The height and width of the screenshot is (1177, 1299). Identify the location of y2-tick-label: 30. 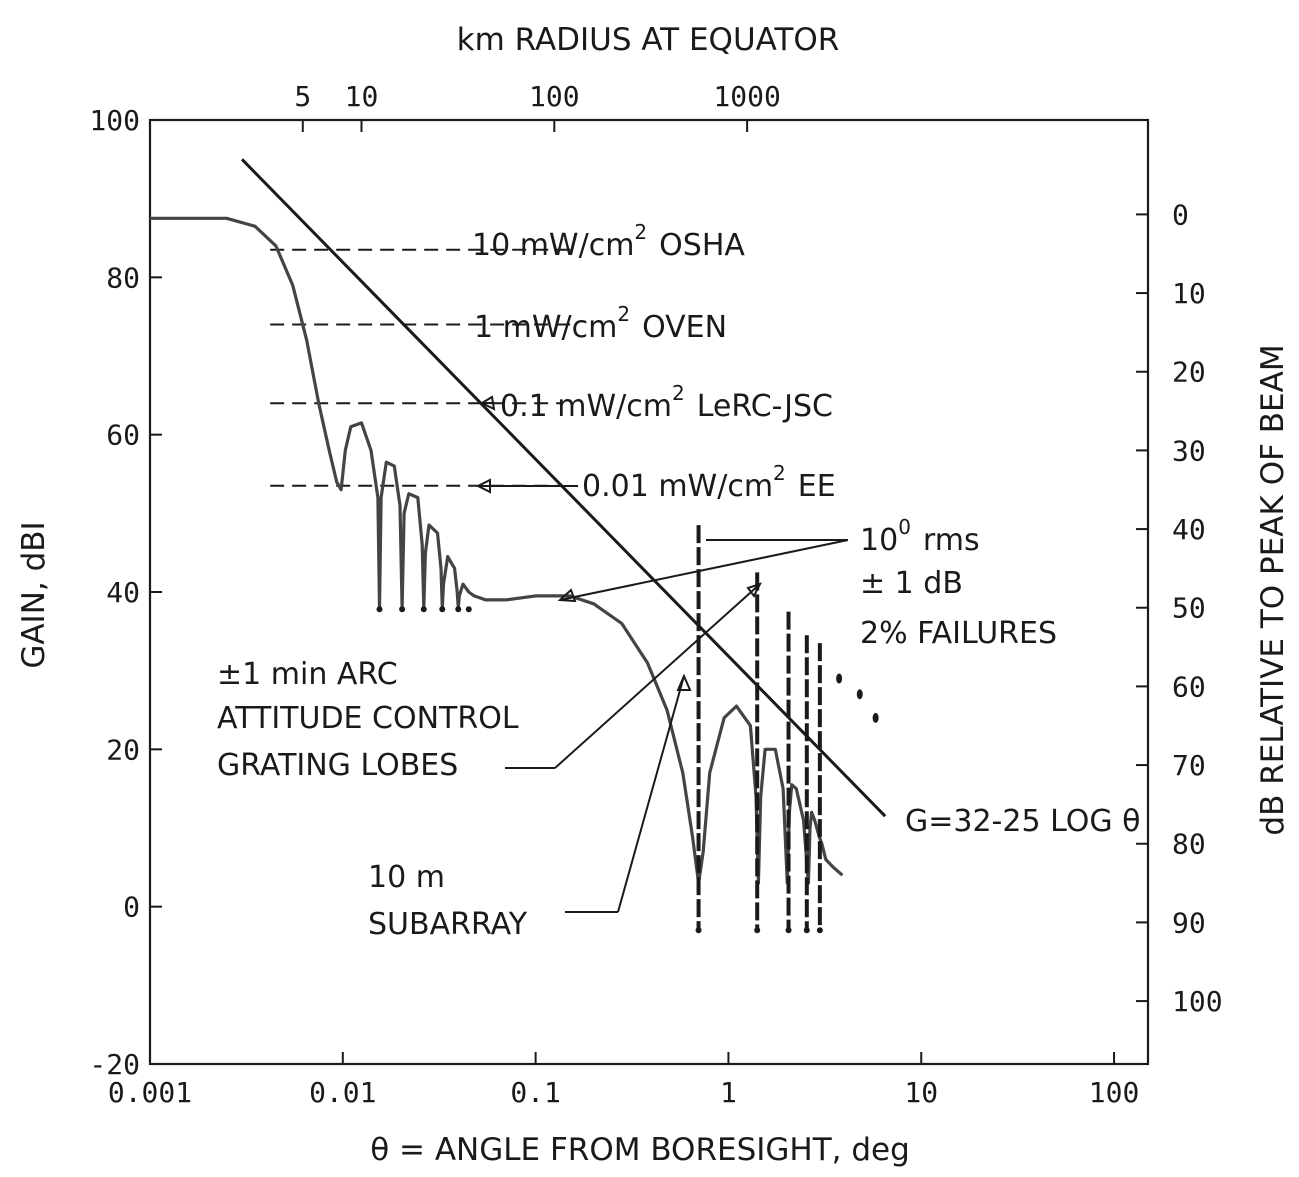
(1189, 450).